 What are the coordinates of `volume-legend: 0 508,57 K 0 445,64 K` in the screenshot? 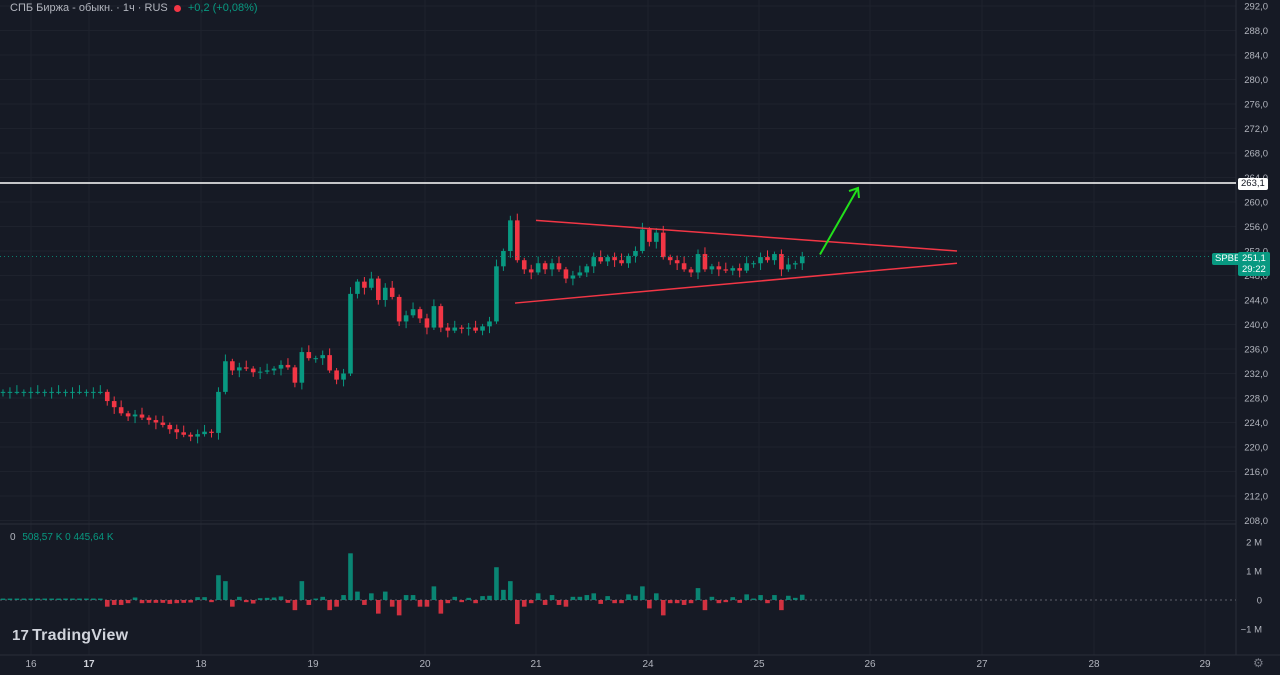 It's located at (62, 537).